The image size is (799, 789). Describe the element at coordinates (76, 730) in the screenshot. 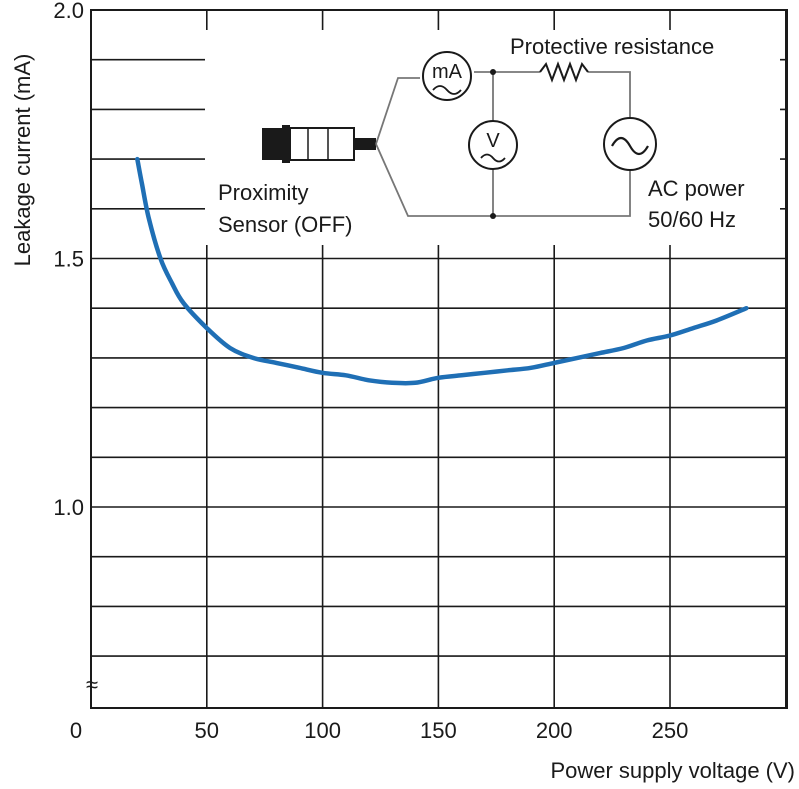

I see `x-tick-label: 0` at that location.